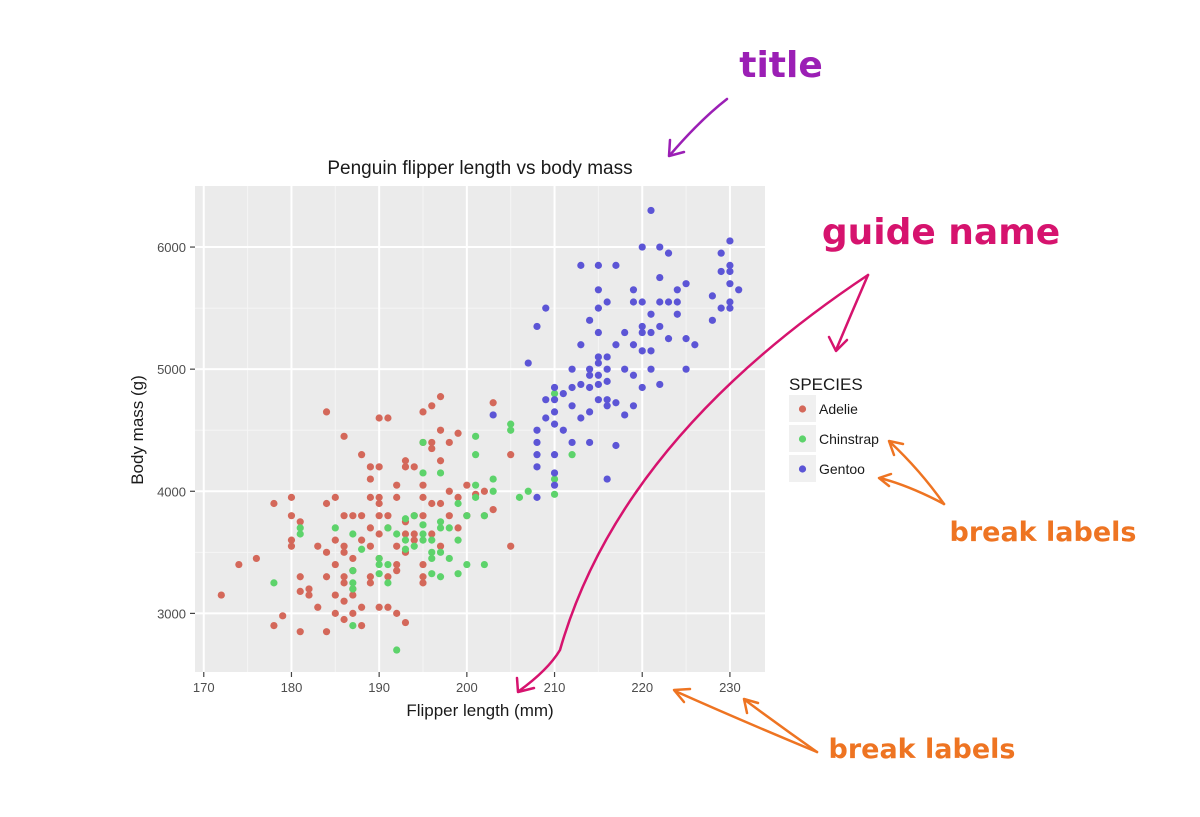 This screenshot has height=817, width=1200. Describe the element at coordinates (555, 687) in the screenshot. I see `x-tick-label: 210` at that location.